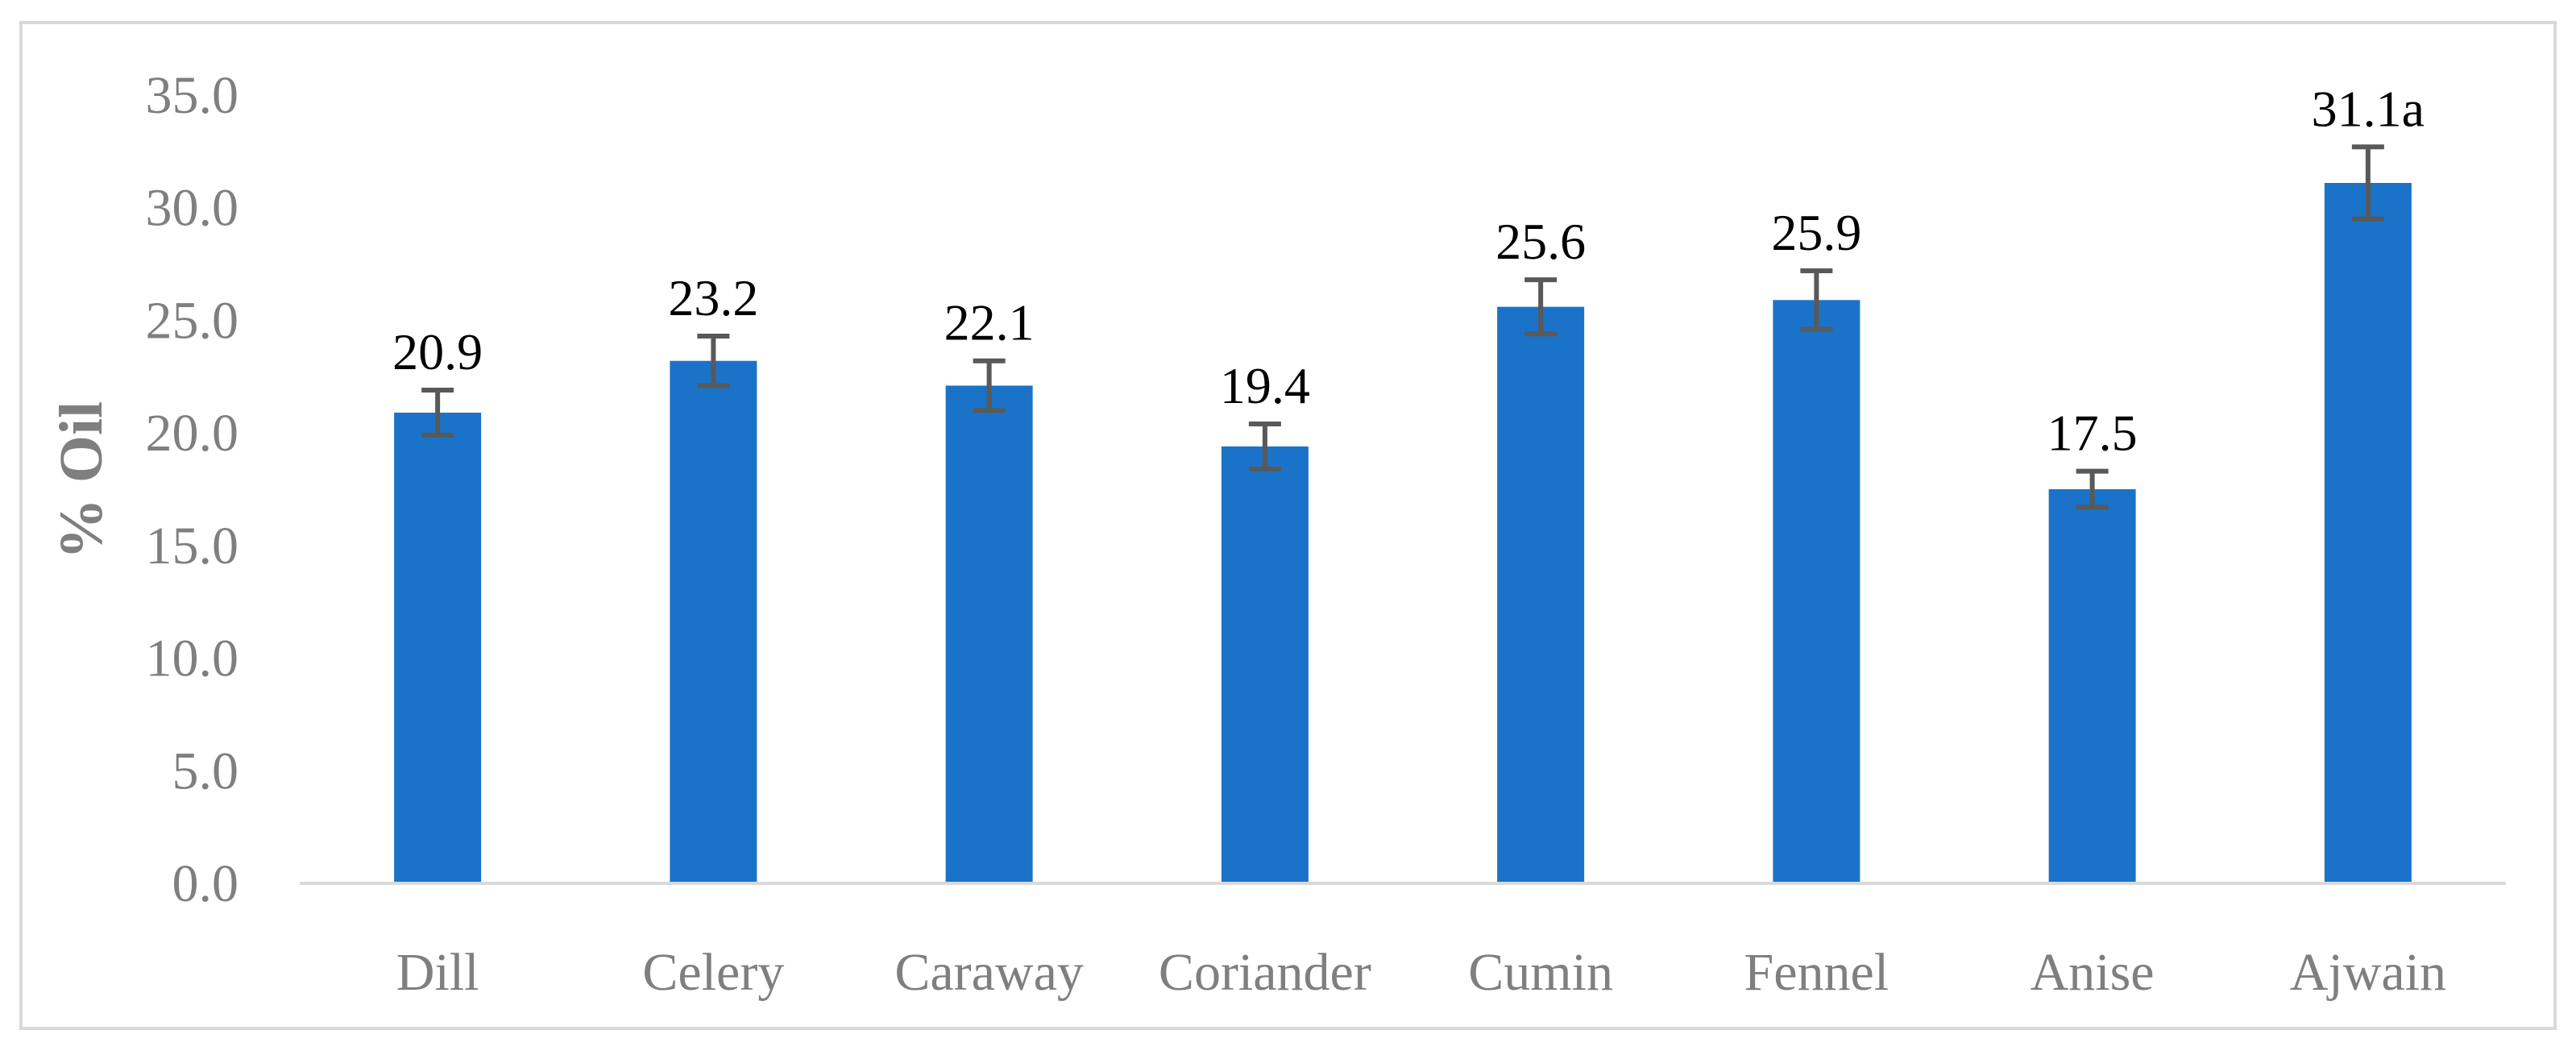 The height and width of the screenshot is (1051, 2576). Describe the element at coordinates (2093, 972) in the screenshot. I see `category-label-anise: Anise` at that location.